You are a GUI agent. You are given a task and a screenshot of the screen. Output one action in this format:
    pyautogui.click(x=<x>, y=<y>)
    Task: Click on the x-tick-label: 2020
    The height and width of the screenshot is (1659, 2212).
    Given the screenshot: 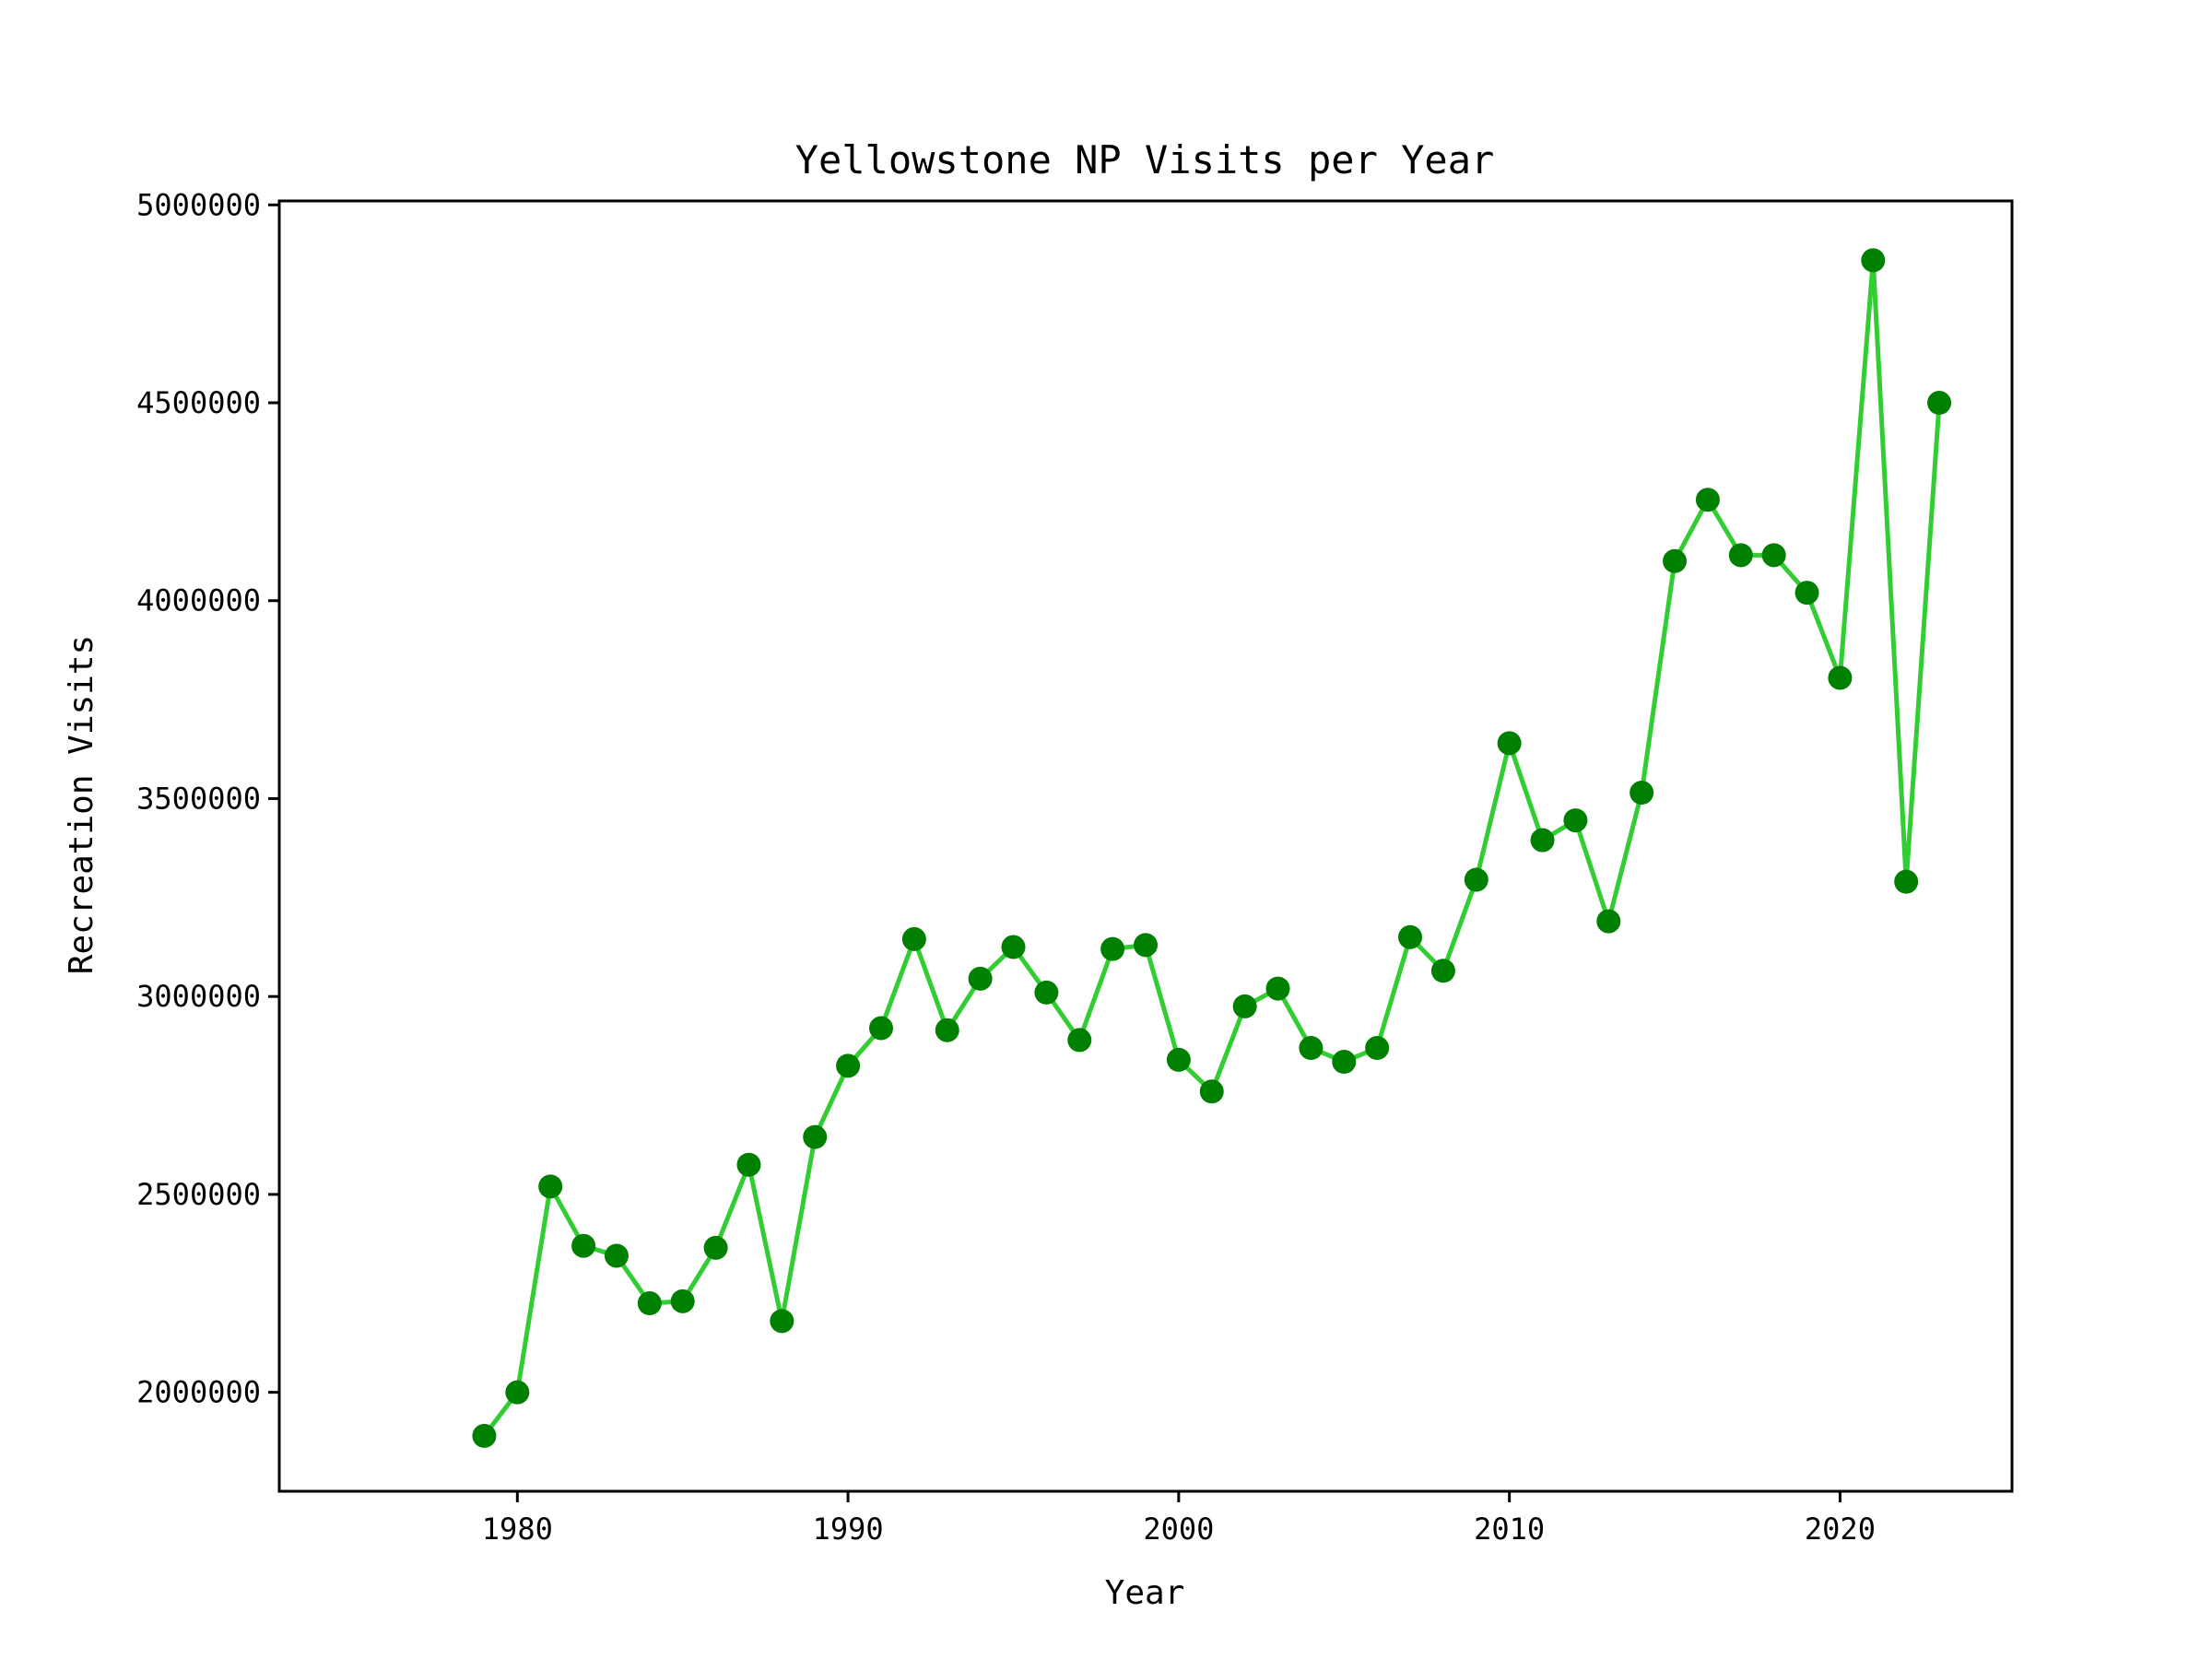 What is the action you would take?
    pyautogui.click(x=1840, y=1529)
    